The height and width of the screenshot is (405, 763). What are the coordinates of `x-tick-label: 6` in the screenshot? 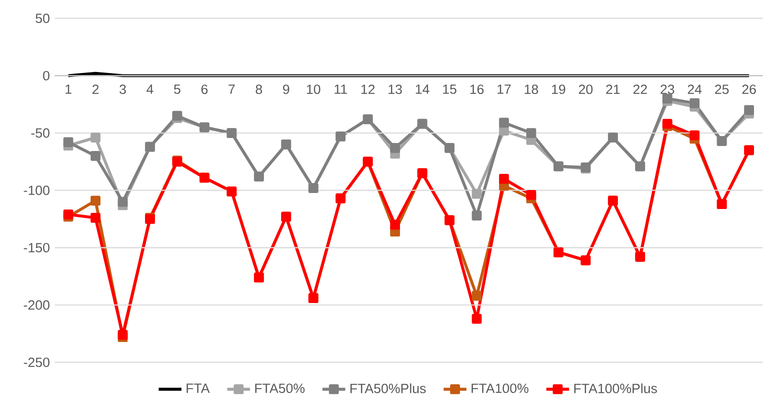 It's located at (204, 89).